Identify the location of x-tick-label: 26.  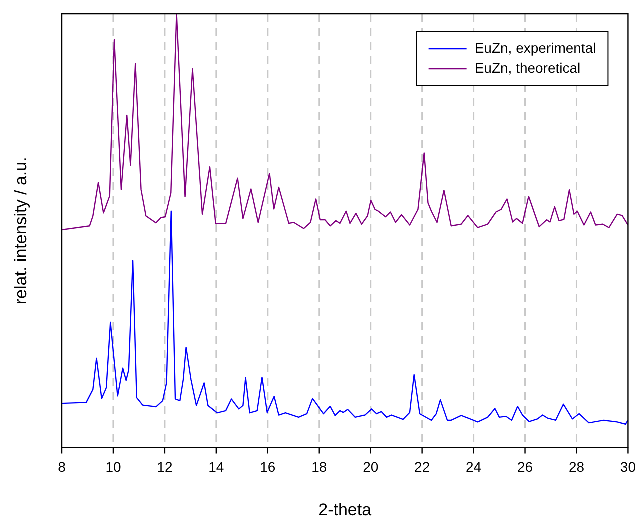
(525, 467).